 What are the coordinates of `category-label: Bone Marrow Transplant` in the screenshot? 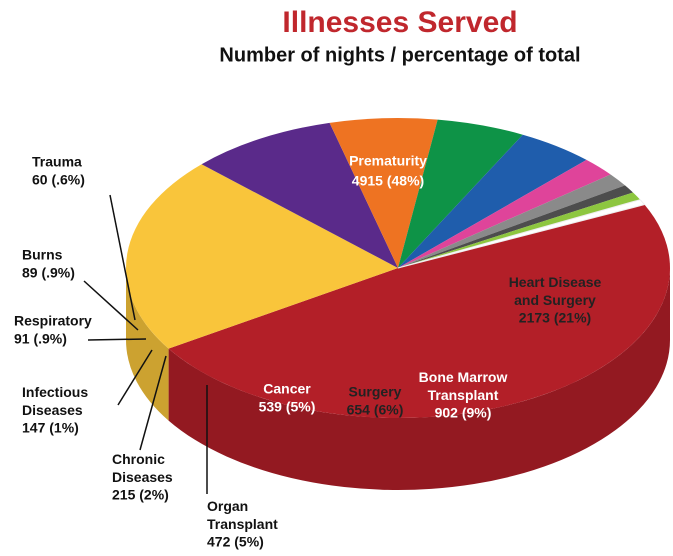 It's located at (463, 386).